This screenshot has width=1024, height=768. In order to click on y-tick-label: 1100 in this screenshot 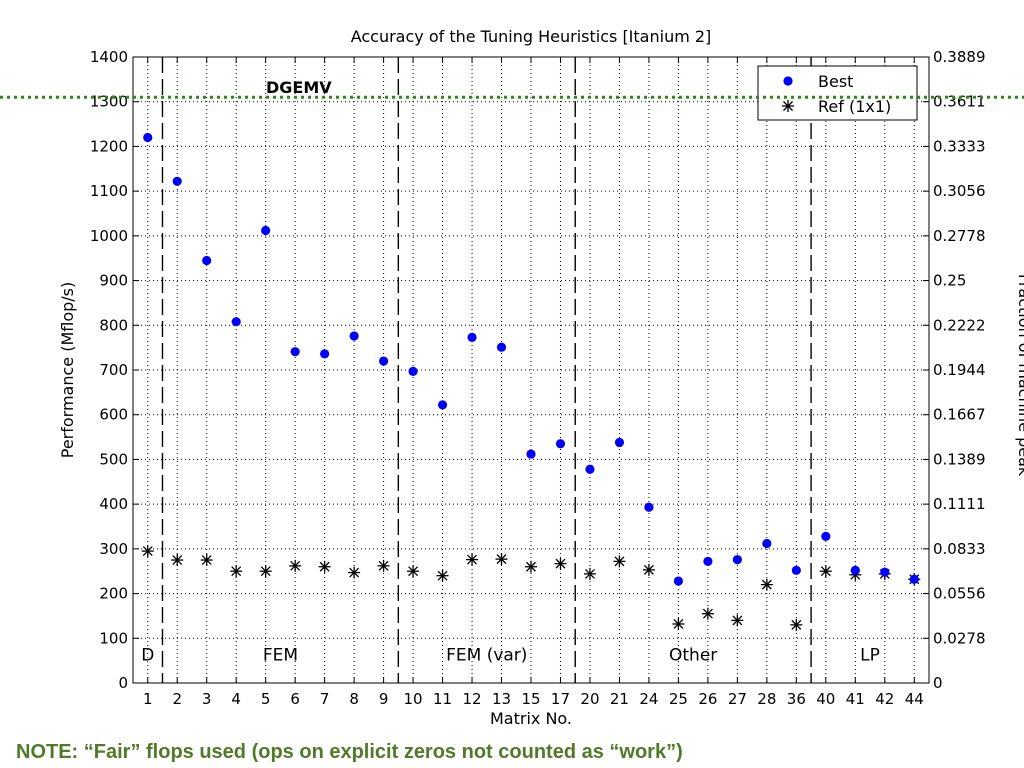, I will do `click(109, 191)`.